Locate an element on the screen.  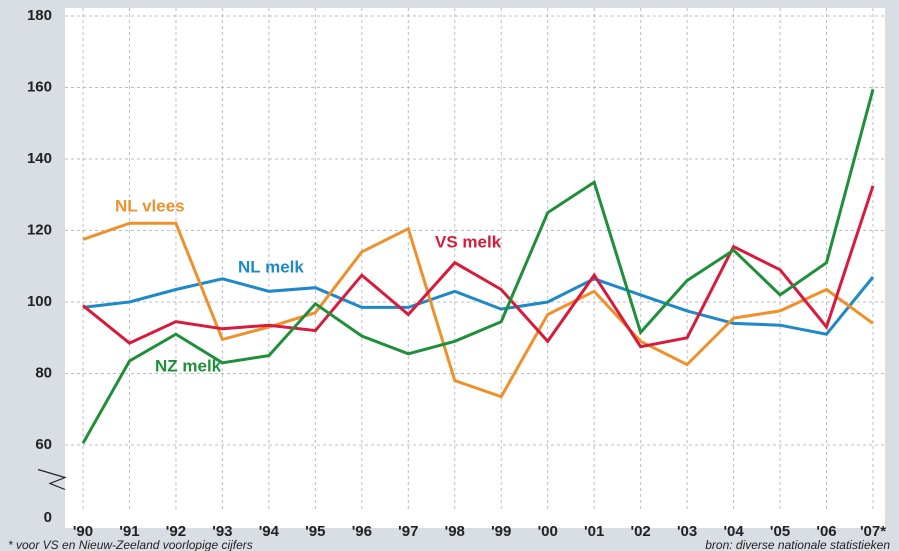
x-tick-label: '96 is located at coordinates (362, 531).